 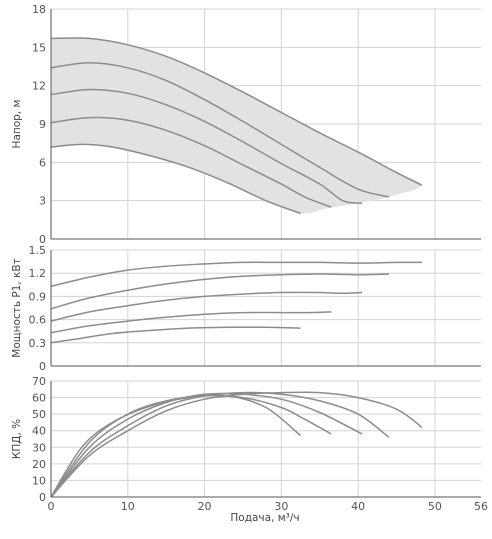 I want to click on x-tick-label: 40, so click(x=358, y=506).